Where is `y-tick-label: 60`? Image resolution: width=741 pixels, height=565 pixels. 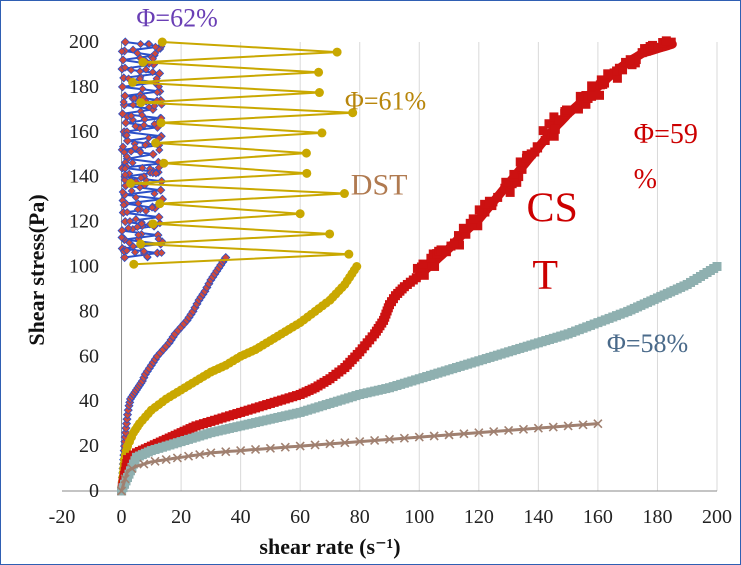
y-tick-label: 60 is located at coordinates (89, 356).